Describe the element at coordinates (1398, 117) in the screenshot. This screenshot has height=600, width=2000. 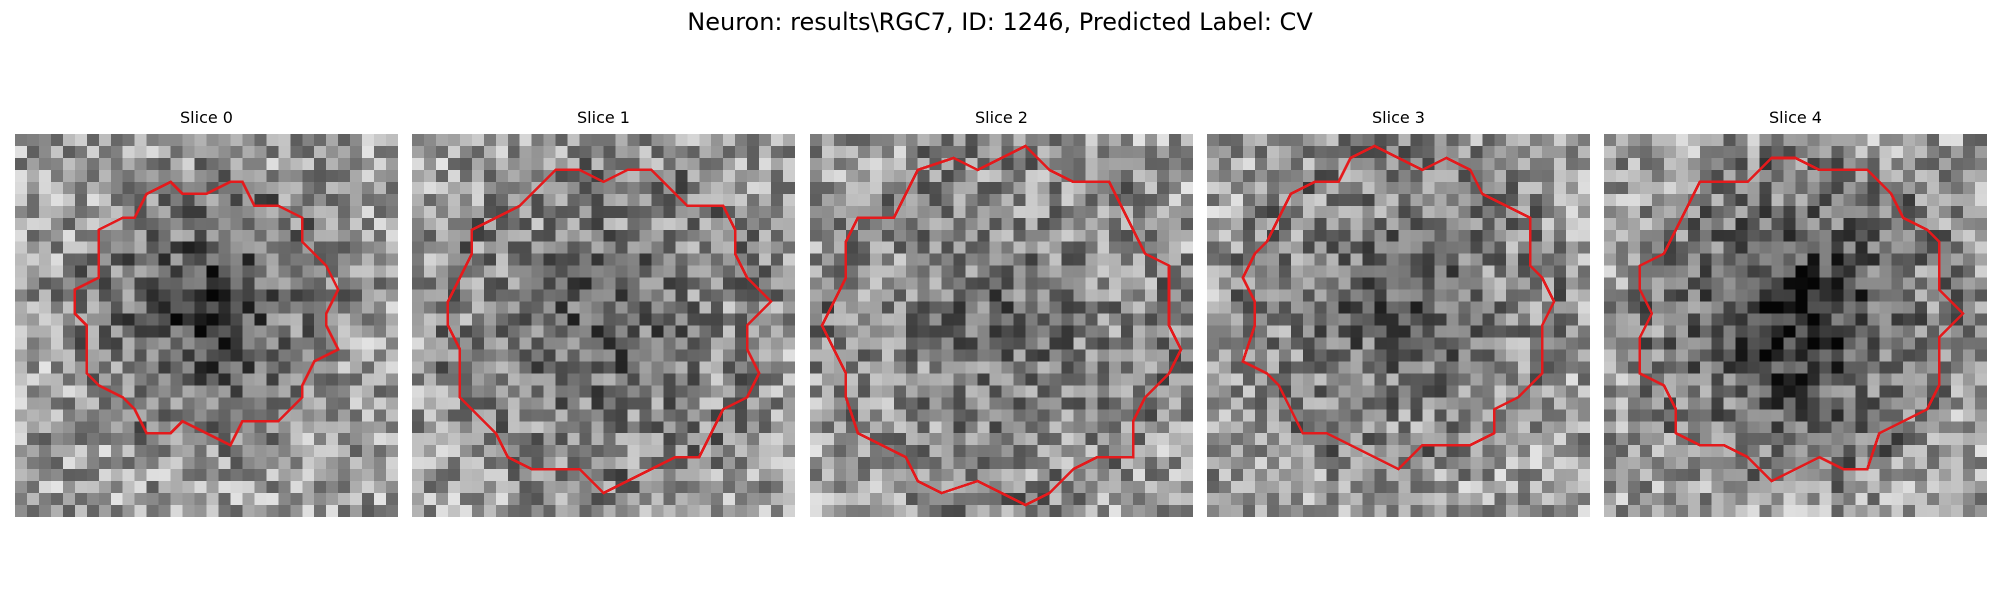
I see `slice-title: Slice 3` at that location.